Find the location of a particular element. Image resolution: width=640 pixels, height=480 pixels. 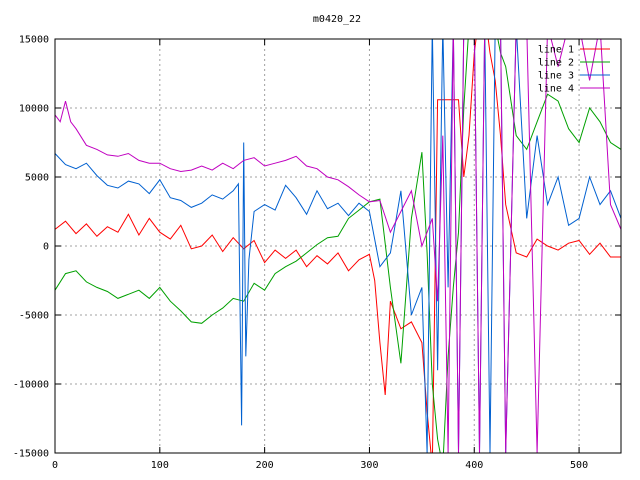

y-tick-label: 5000 is located at coordinates (37, 178).